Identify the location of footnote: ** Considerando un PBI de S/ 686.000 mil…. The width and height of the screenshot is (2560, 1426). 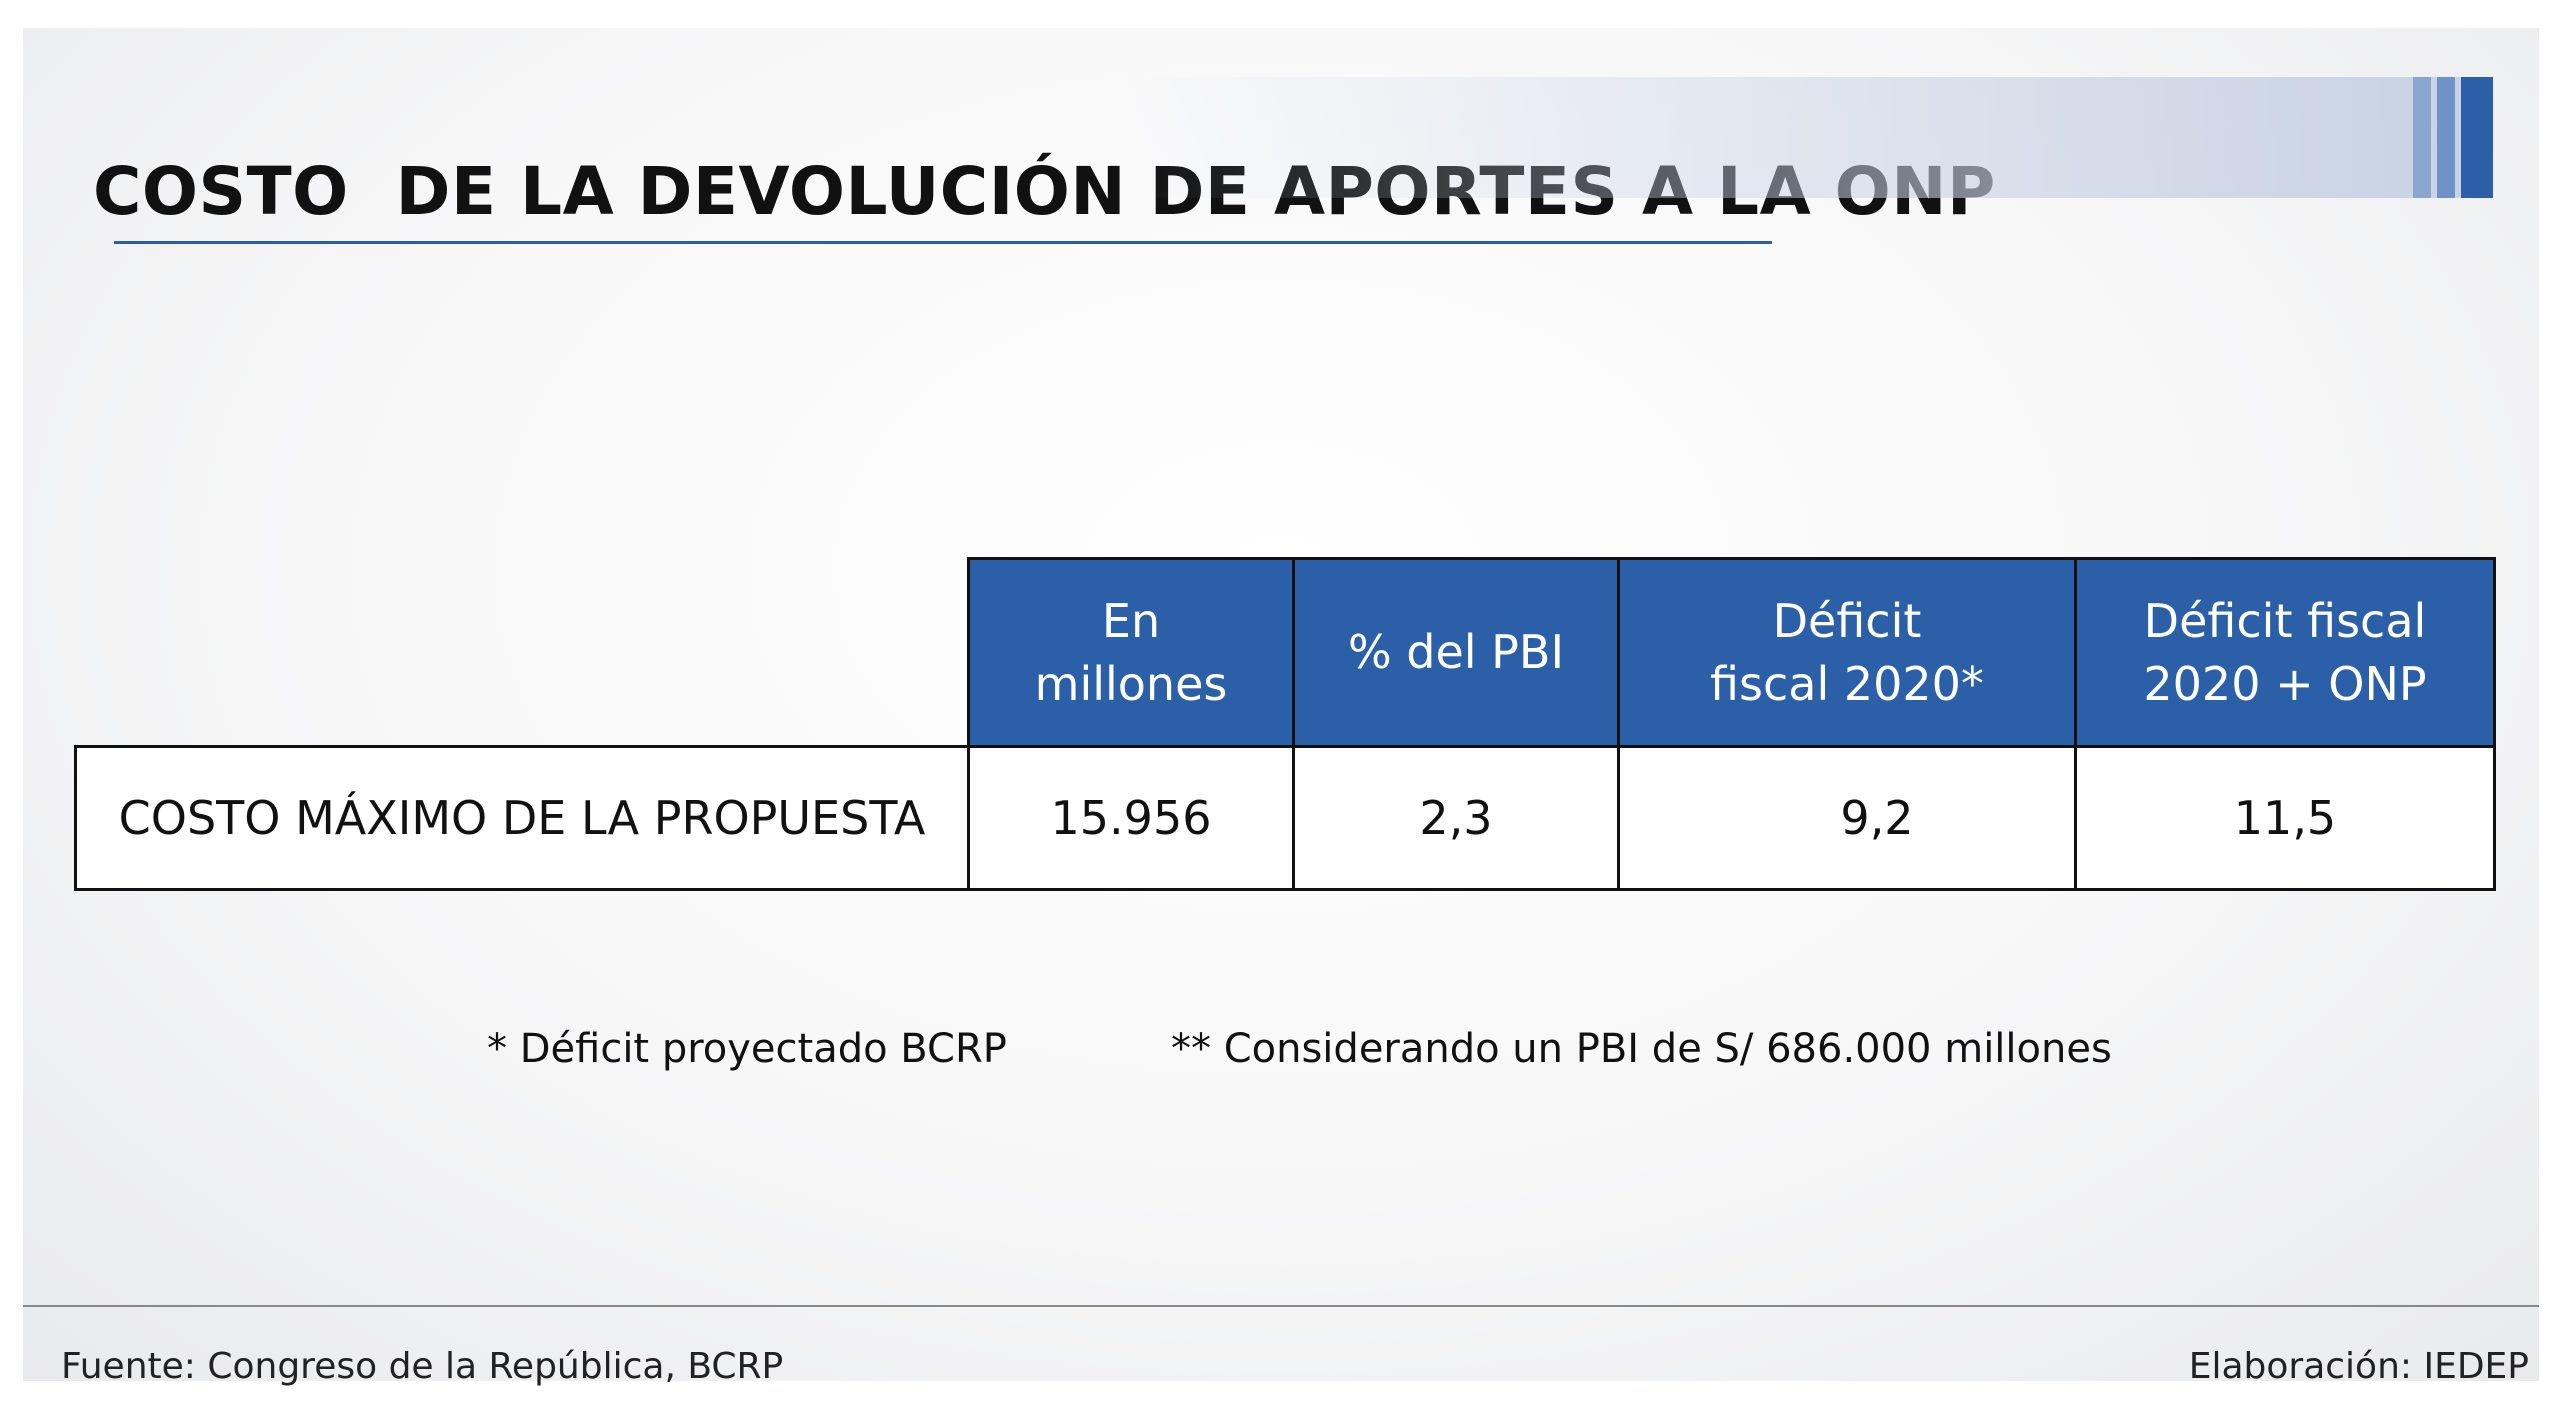
(1641, 1049).